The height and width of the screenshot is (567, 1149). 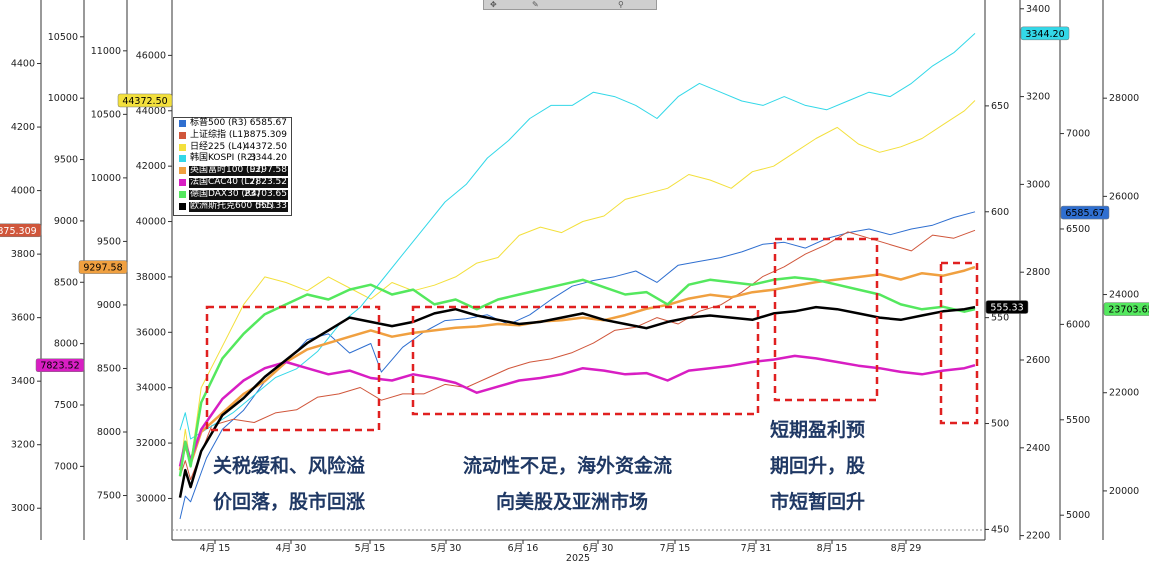 What do you see at coordinates (289, 484) in the screenshot?
I see `annotation-tariff: 关税缓和、风险溢 价回落，股市回涨` at bounding box center [289, 484].